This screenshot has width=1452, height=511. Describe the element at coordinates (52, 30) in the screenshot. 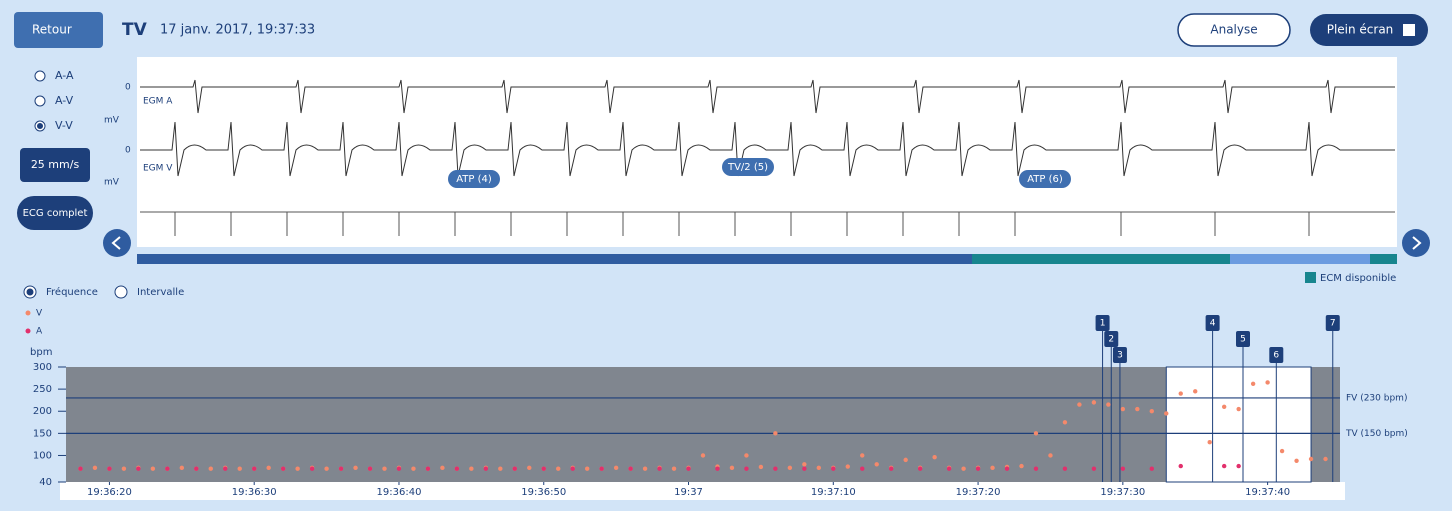

I see `back-label: Retour` at that location.